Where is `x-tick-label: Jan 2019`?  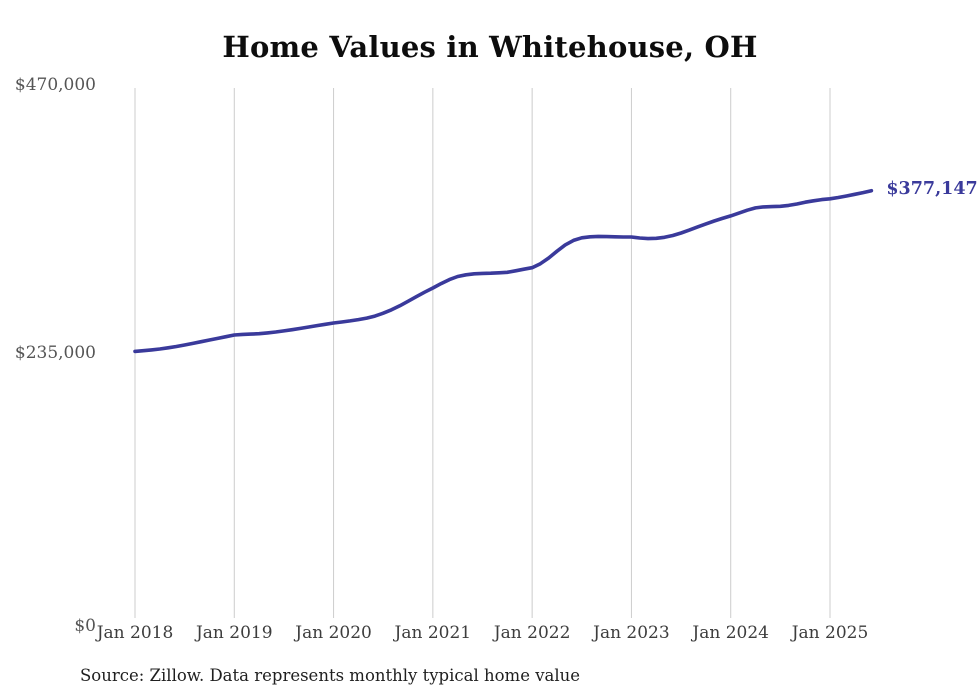 x-tick-label: Jan 2019 is located at coordinates (234, 633).